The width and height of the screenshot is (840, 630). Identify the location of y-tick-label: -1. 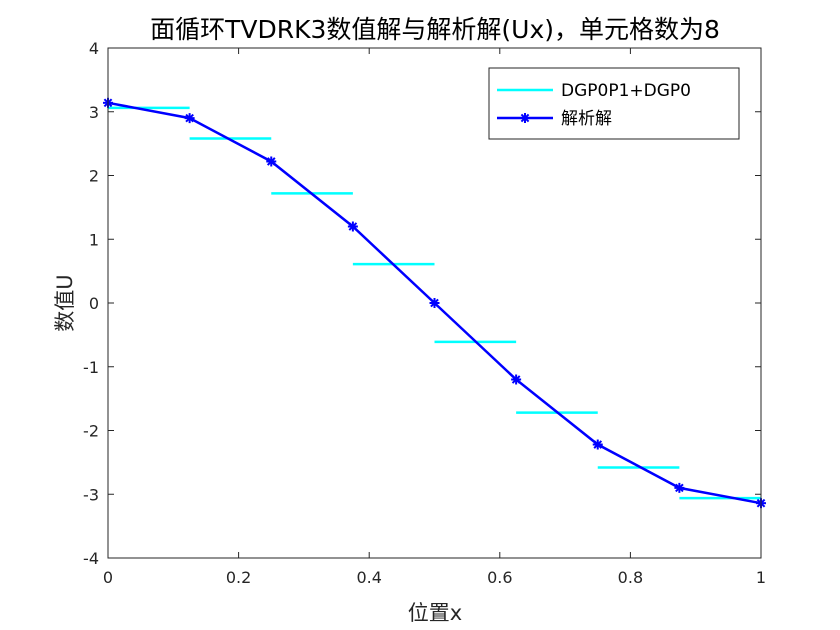
(91, 367).